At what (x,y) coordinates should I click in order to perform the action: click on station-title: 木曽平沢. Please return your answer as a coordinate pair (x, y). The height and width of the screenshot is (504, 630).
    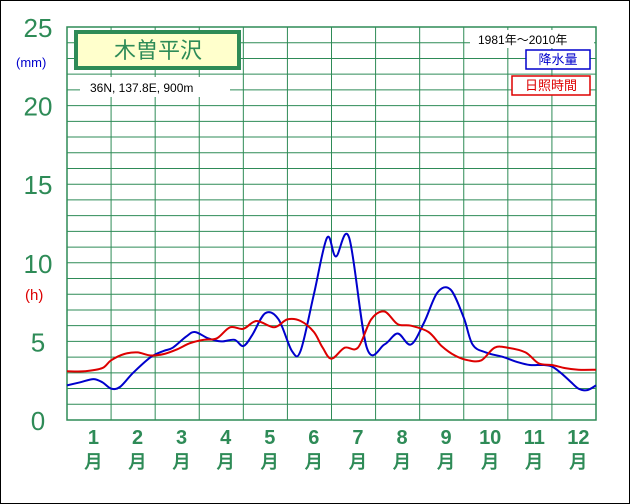
    Looking at the image, I should click on (158, 50).